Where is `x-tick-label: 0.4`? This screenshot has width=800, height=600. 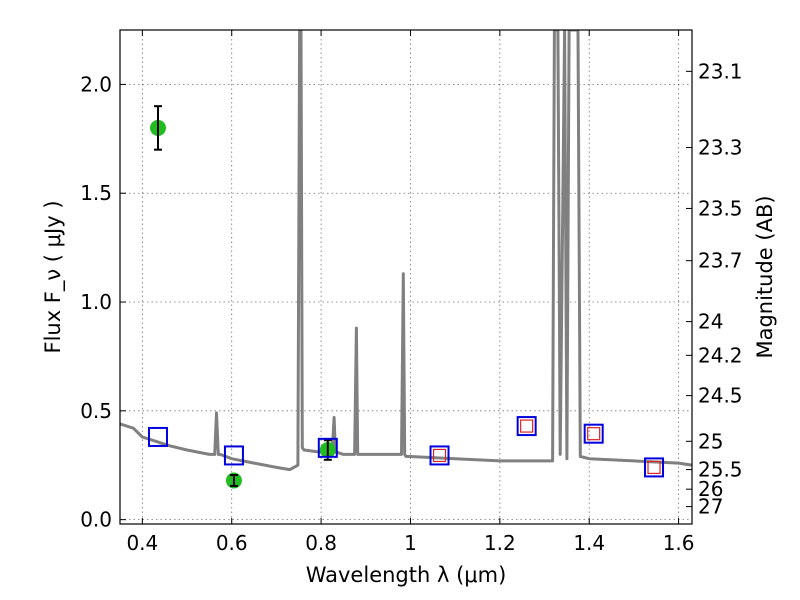
x-tick-label: 0.4 is located at coordinates (142, 543).